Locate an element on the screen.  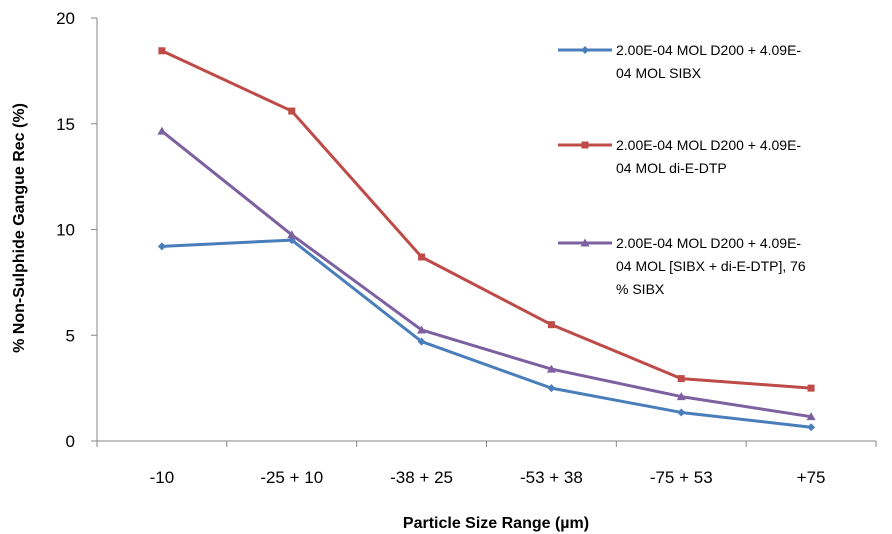
x-tick-label: +75 is located at coordinates (811, 477).